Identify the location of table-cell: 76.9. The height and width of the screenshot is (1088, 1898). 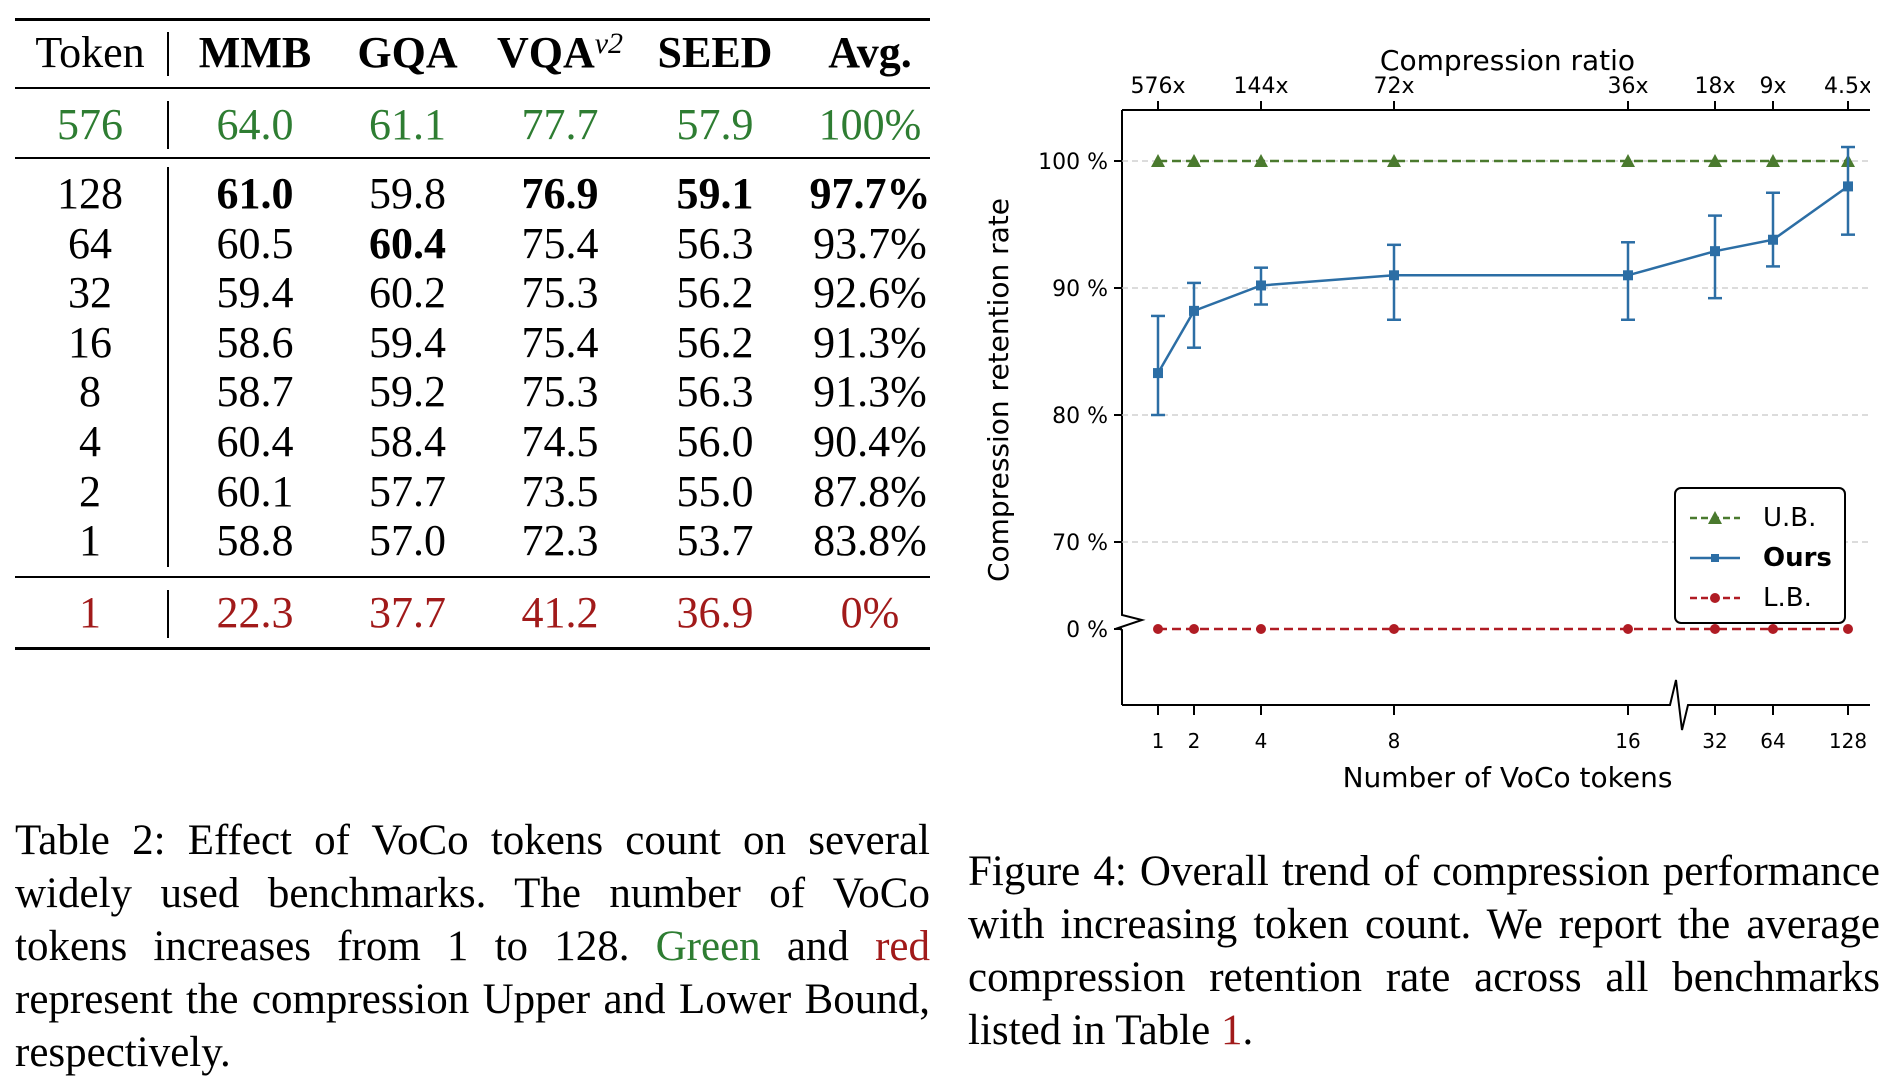
(560, 193).